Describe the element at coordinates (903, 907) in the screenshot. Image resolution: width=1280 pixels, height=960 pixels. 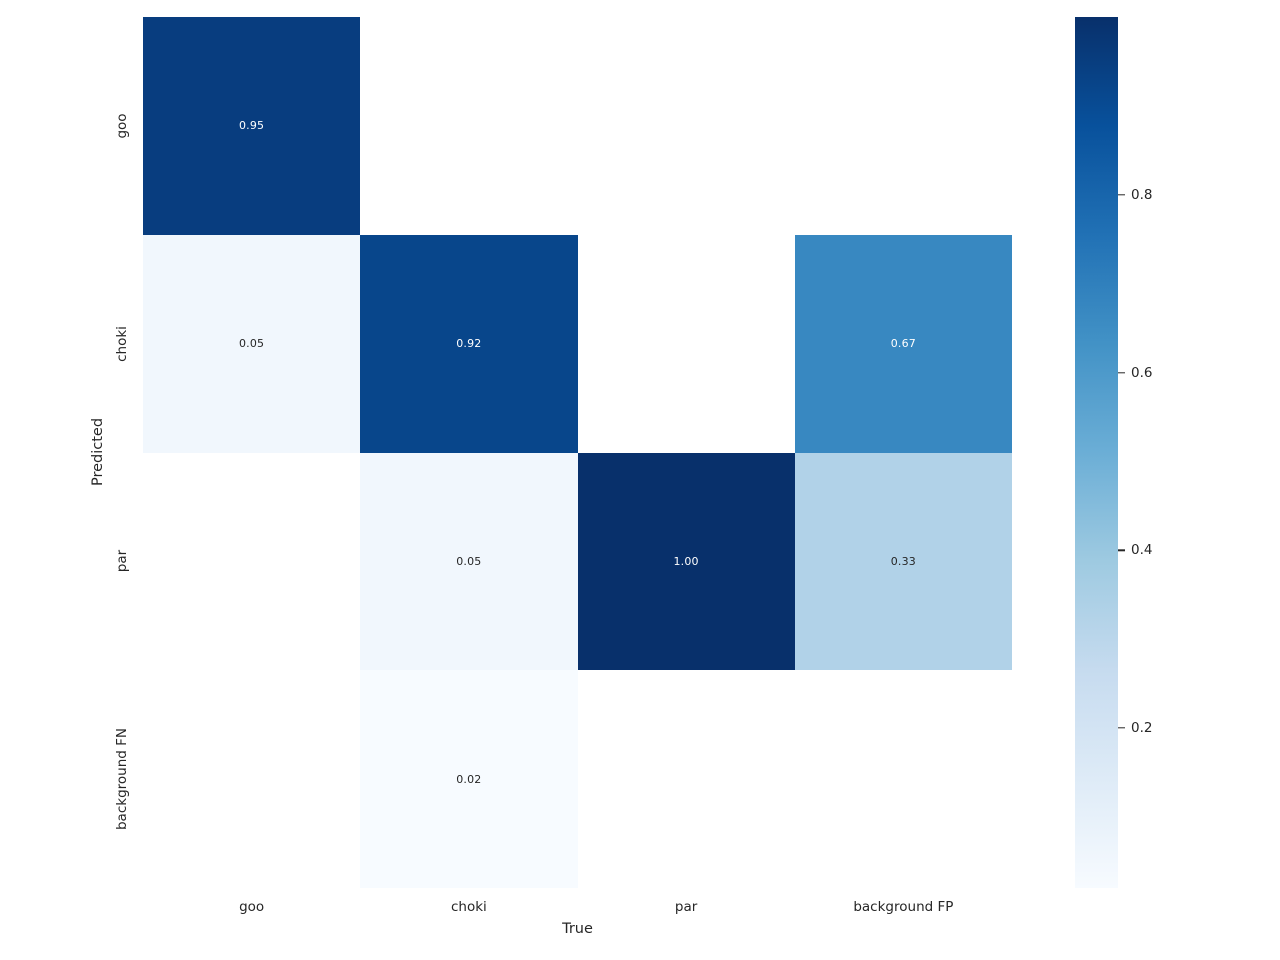
I see `x-tick-label: background FP` at that location.